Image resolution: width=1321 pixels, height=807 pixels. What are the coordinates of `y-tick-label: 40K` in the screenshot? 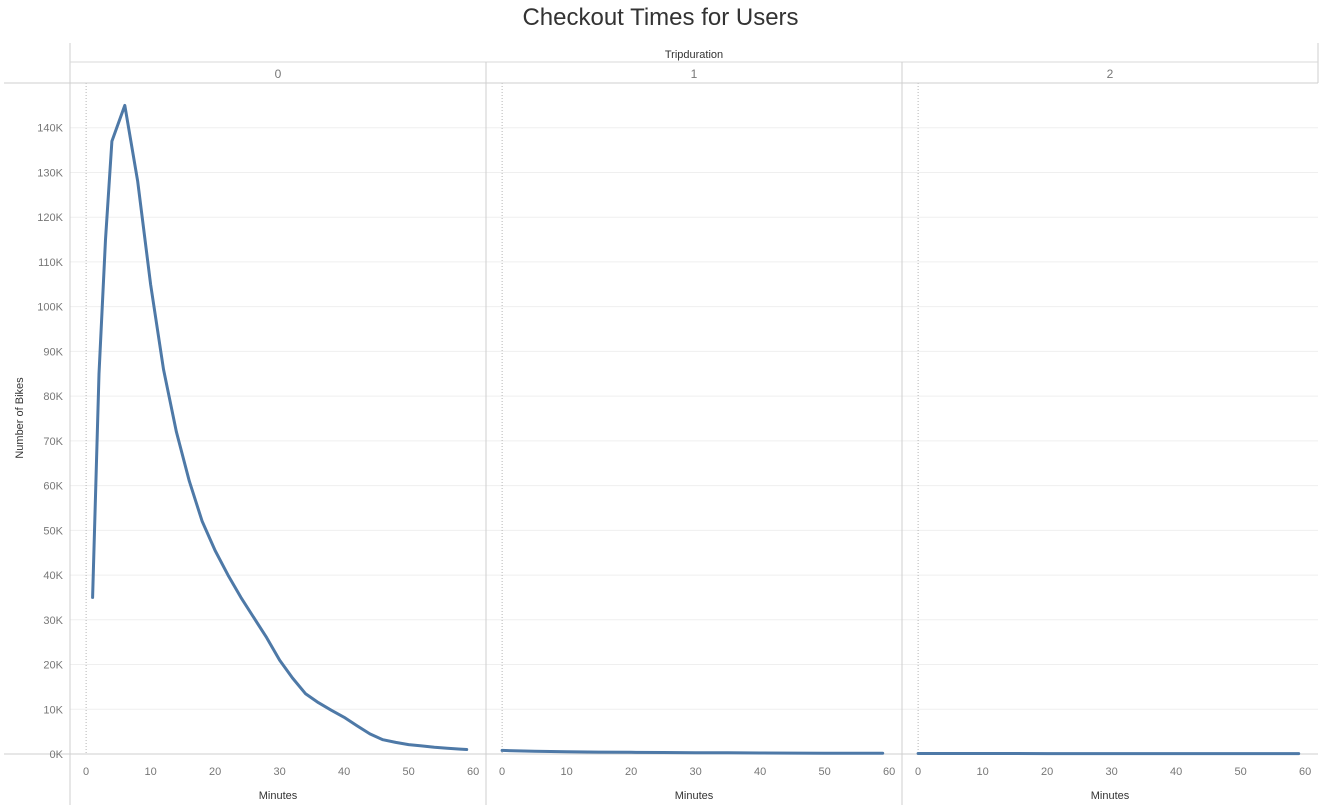 It's located at (53, 576).